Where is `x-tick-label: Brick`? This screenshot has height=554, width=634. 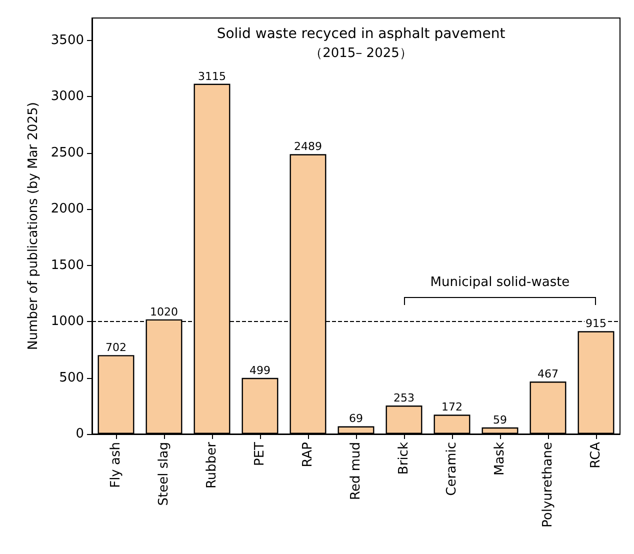 x-tick-label: Brick is located at coordinates (404, 458).